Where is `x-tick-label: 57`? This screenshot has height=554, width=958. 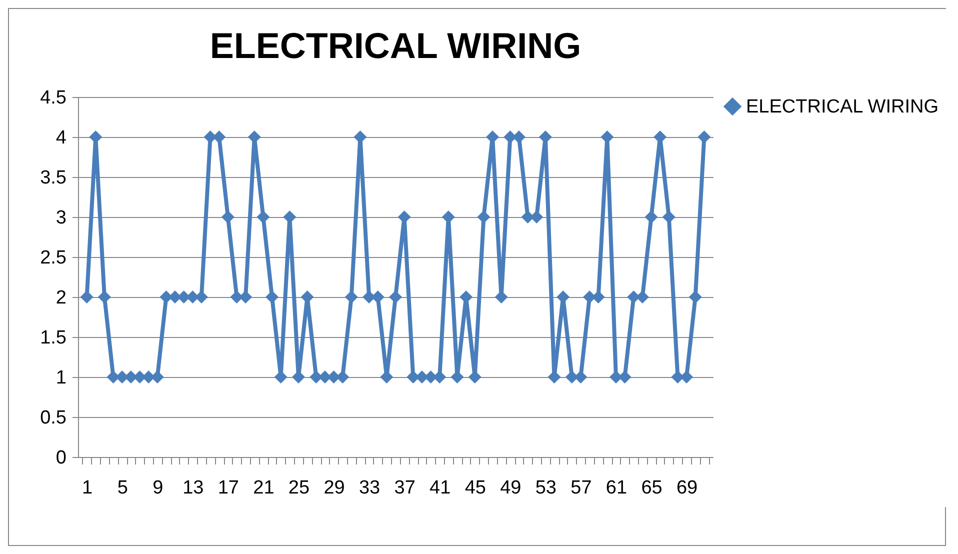
x-tick-label: 57 is located at coordinates (581, 488).